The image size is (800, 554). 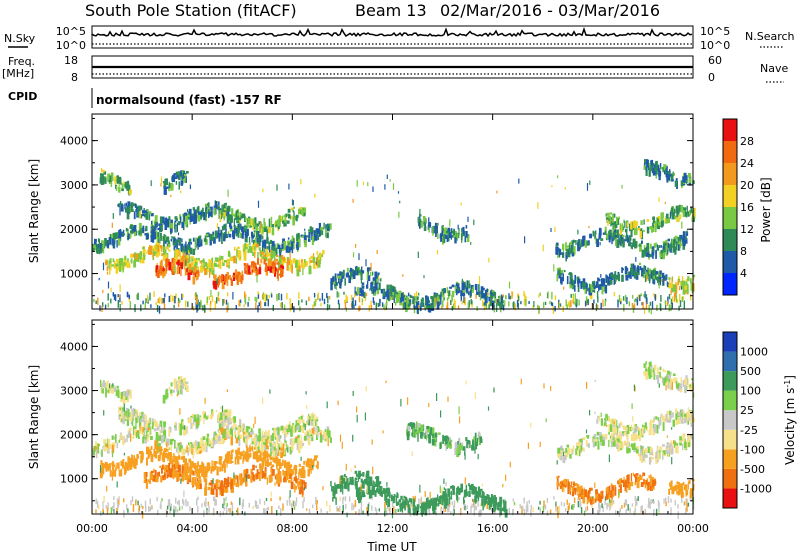 What do you see at coordinates (71, 45) in the screenshot?
I see `nsky-bottom-tick: 10^0` at bounding box center [71, 45].